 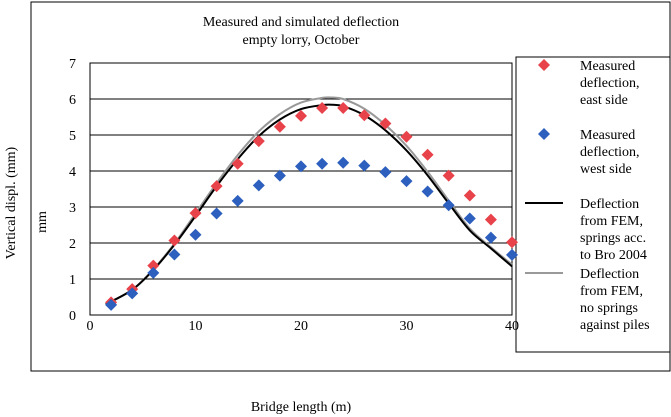 I want to click on legend-label: springs acc., so click(x=613, y=238).